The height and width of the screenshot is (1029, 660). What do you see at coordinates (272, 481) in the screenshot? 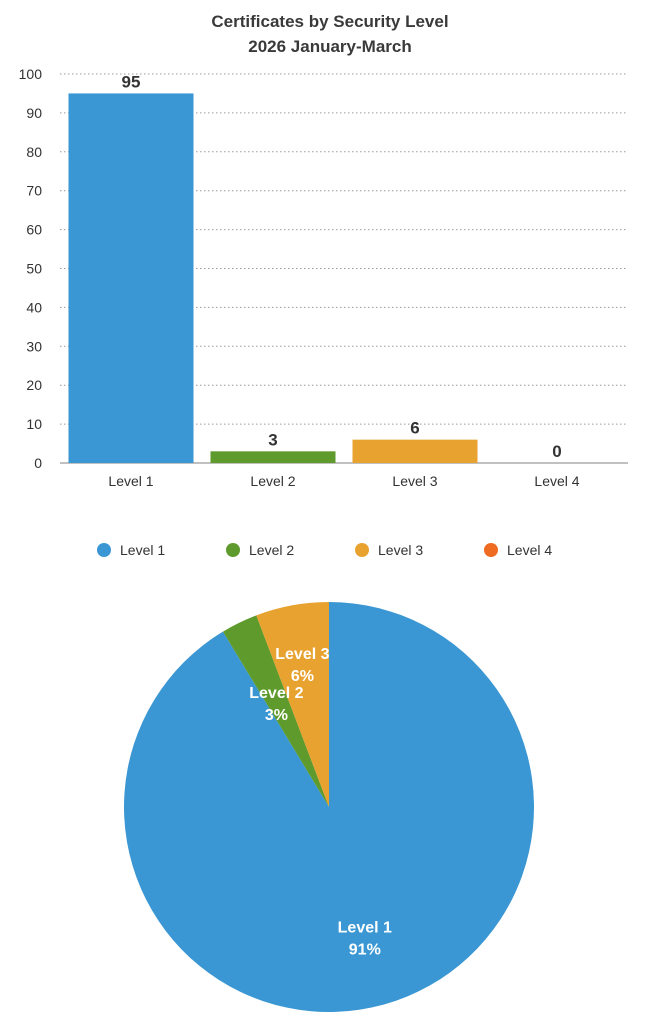
I see `x-tick-label-2: Level 2` at bounding box center [272, 481].